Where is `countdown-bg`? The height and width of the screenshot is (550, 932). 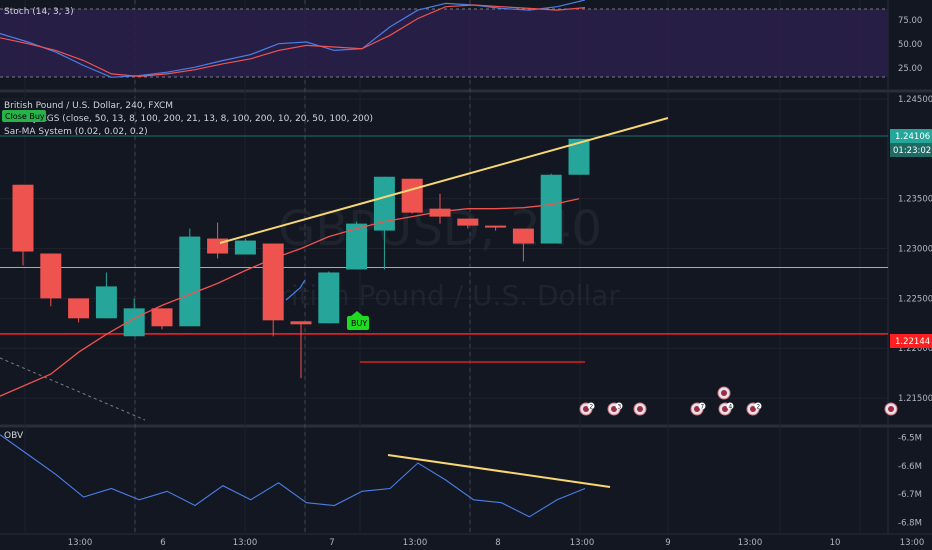 countdown-bg is located at coordinates (911, 150).